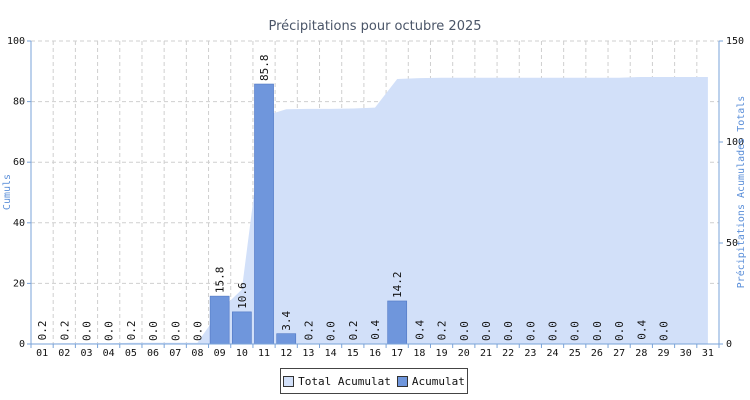 The width and height of the screenshot is (750, 400). I want to click on x-tick-label: 25, so click(575, 353).